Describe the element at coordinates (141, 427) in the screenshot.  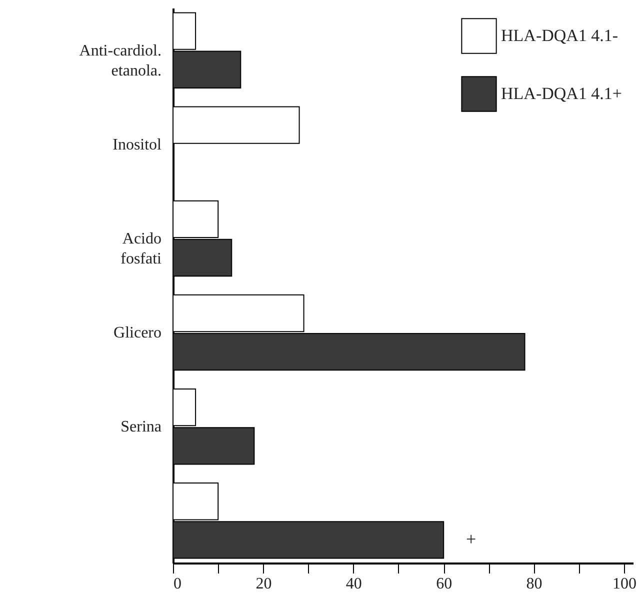
I see `y-tick-label: Serina` at that location.